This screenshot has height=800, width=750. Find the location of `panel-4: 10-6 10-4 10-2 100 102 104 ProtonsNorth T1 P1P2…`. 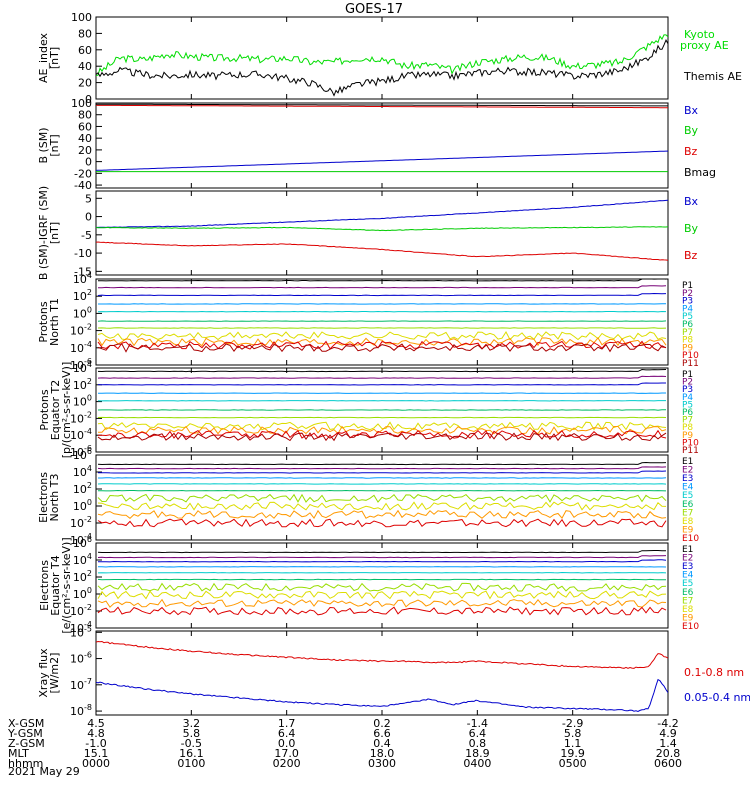

panel-4: 10-6 10-4 10-2 100 102 104 ProtonsNorth T1 P1P2… is located at coordinates (368, 321).